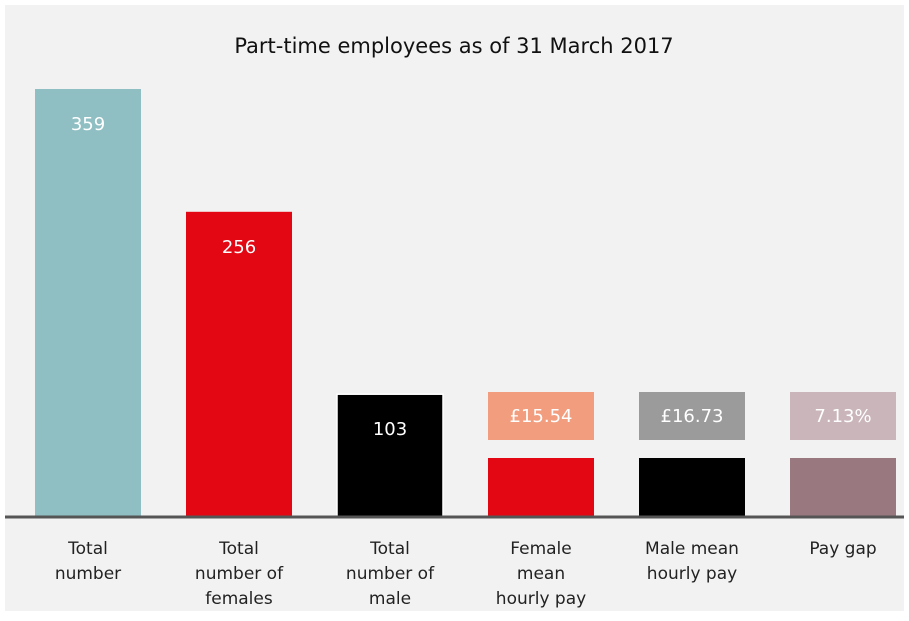  What do you see at coordinates (541, 574) in the screenshot?
I see `x-tick-label: Female mean hourly pay` at bounding box center [541, 574].